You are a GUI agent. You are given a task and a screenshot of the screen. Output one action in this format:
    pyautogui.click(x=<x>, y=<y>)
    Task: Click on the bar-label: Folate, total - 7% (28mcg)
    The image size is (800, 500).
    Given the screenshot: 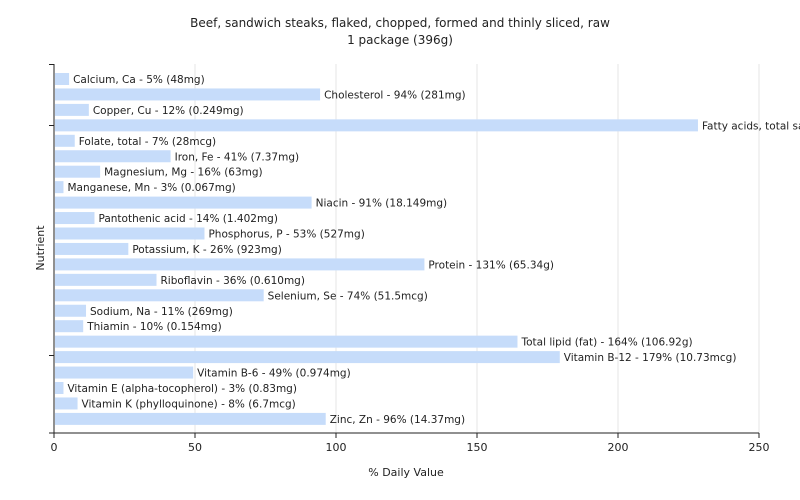 What is the action you would take?
    pyautogui.click(x=147, y=142)
    